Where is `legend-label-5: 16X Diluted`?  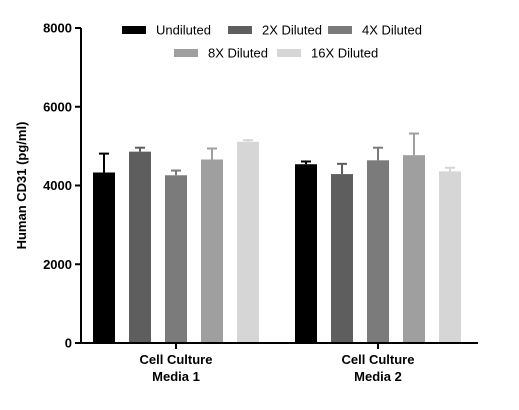
legend-label-5: 16X Diluted is located at coordinates (344, 53).